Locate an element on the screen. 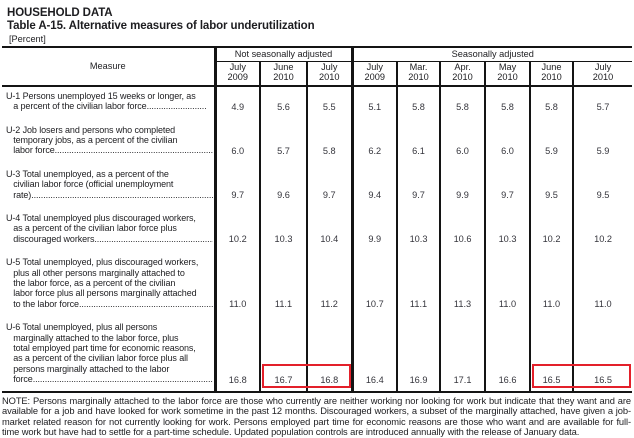 The height and width of the screenshot is (438, 634). section-kicker: HOUSEHOLD DATA is located at coordinates (60, 13).